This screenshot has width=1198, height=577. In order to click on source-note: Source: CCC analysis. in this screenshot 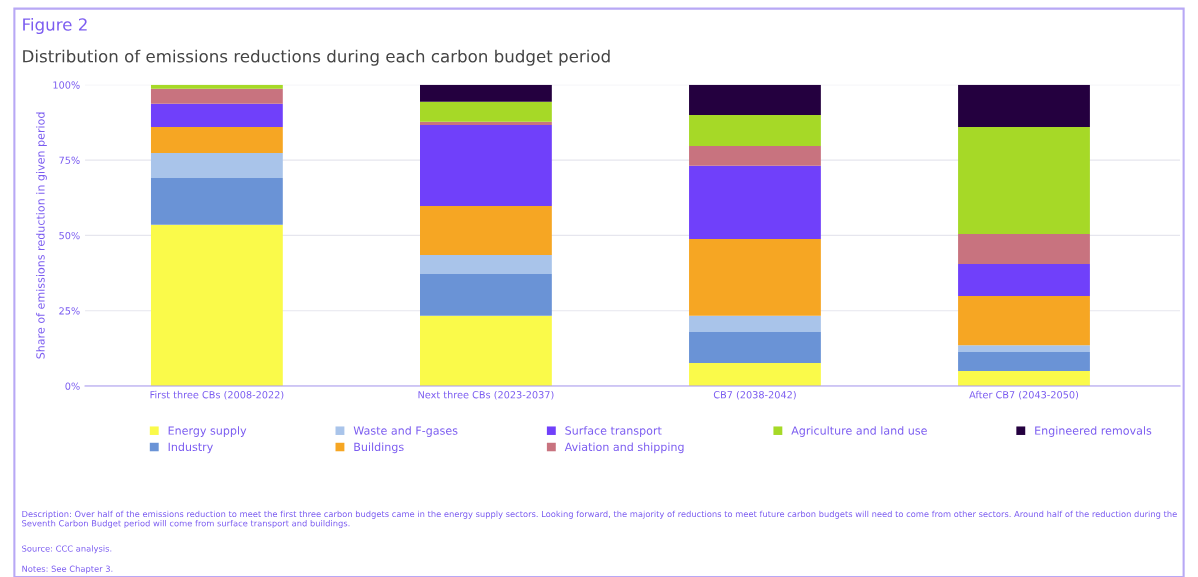, I will do `click(67, 549)`.